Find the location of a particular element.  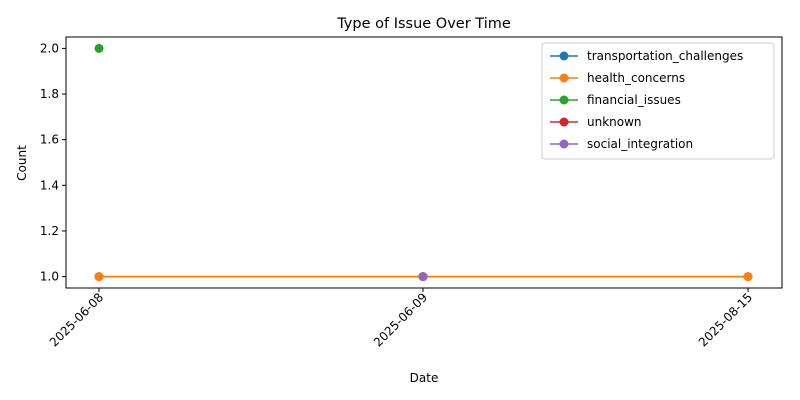

y-tick-label: 1.0 is located at coordinates (49, 277).